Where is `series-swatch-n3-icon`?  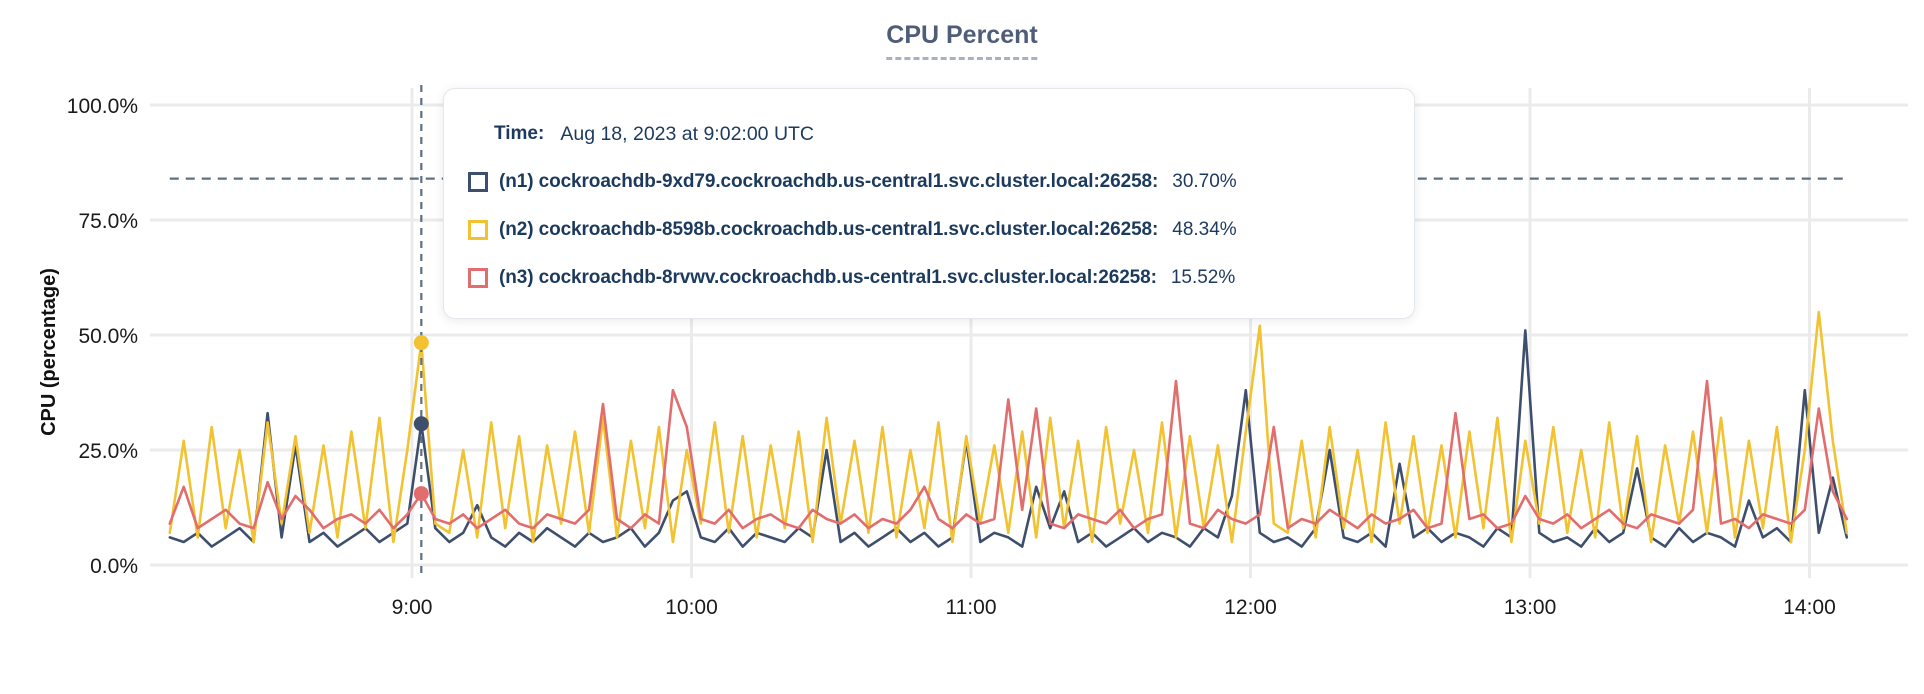 series-swatch-n3-icon is located at coordinates (478, 278).